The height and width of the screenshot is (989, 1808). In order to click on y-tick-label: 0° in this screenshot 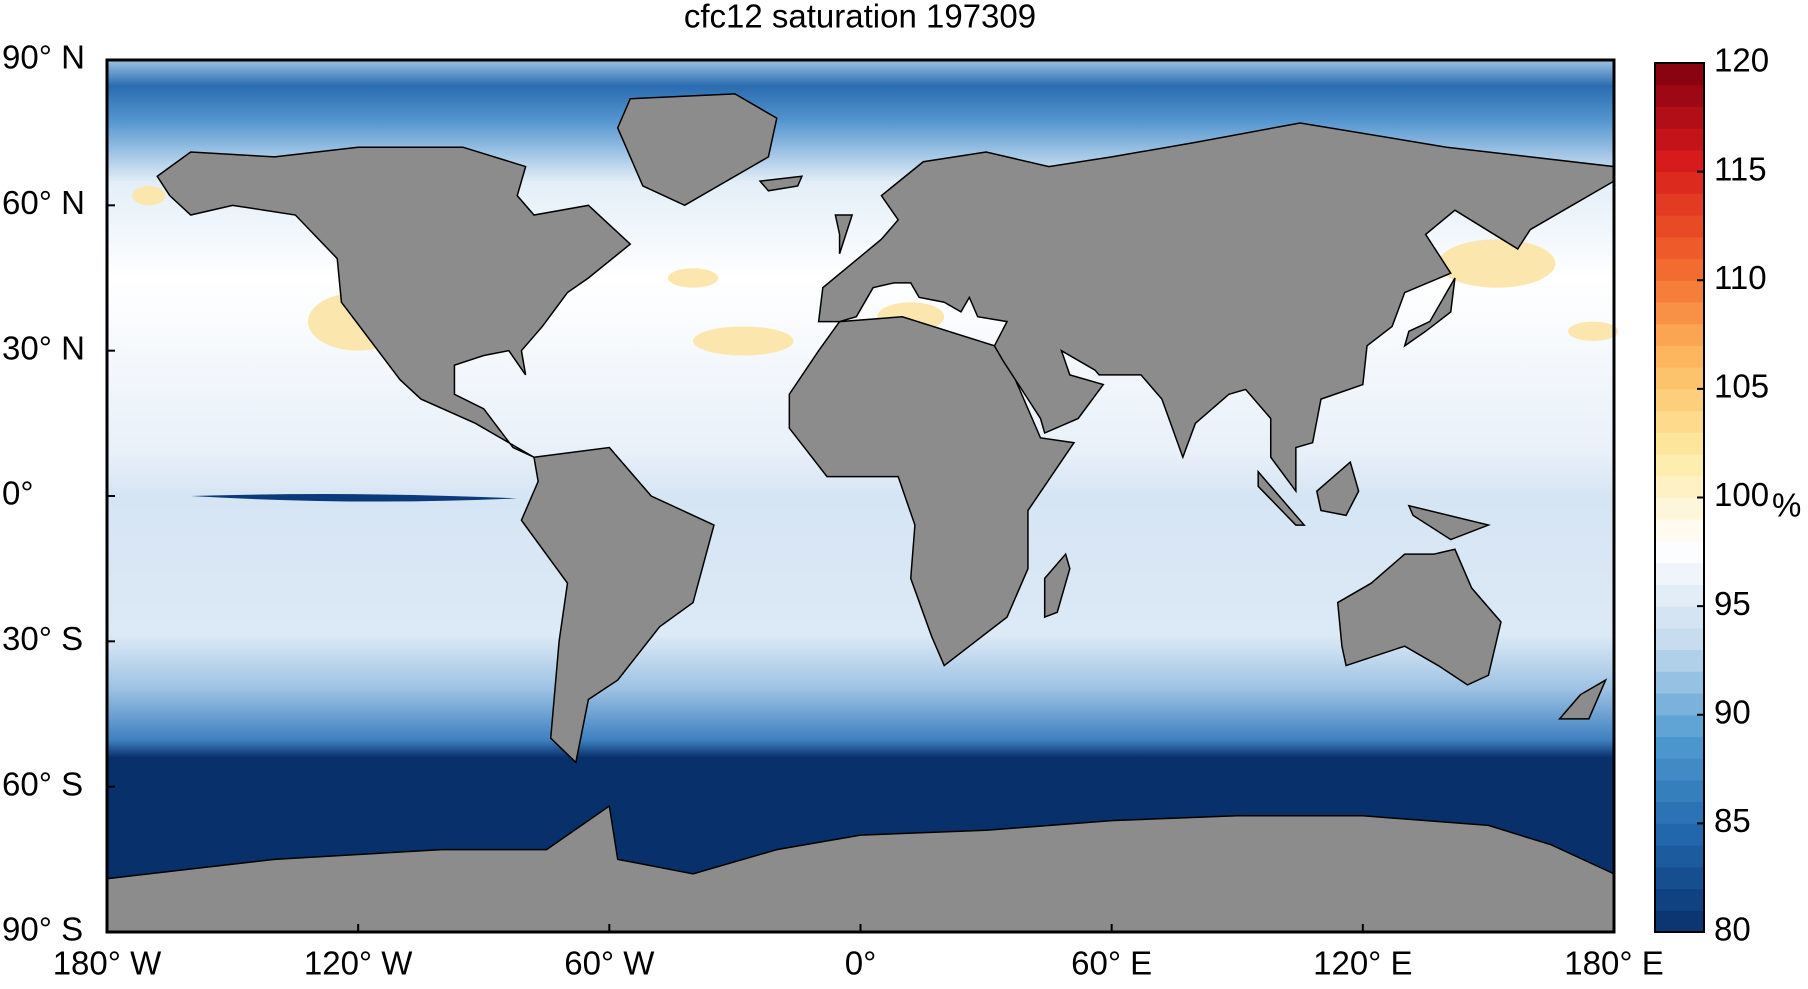, I will do `click(18, 493)`.